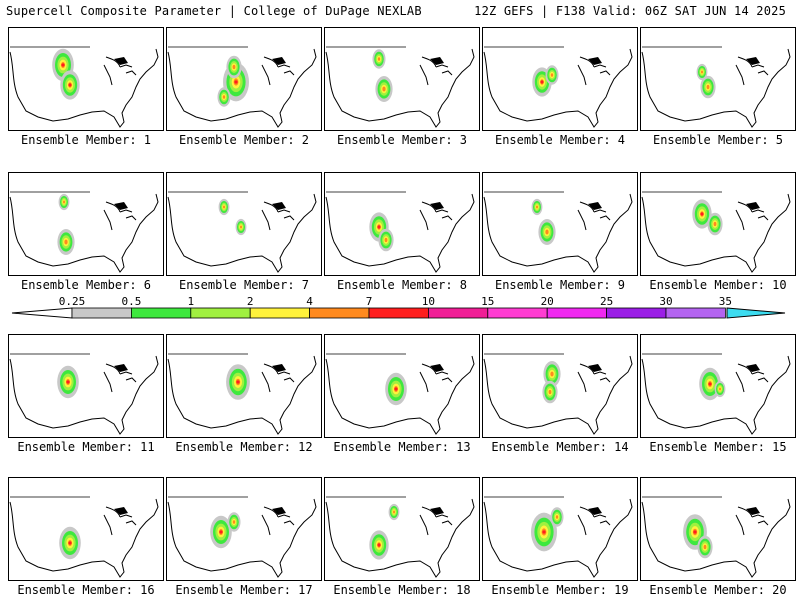 The image size is (800, 600). What do you see at coordinates (725, 301) in the screenshot?
I see `colorbar-tick-label: 35` at bounding box center [725, 301].